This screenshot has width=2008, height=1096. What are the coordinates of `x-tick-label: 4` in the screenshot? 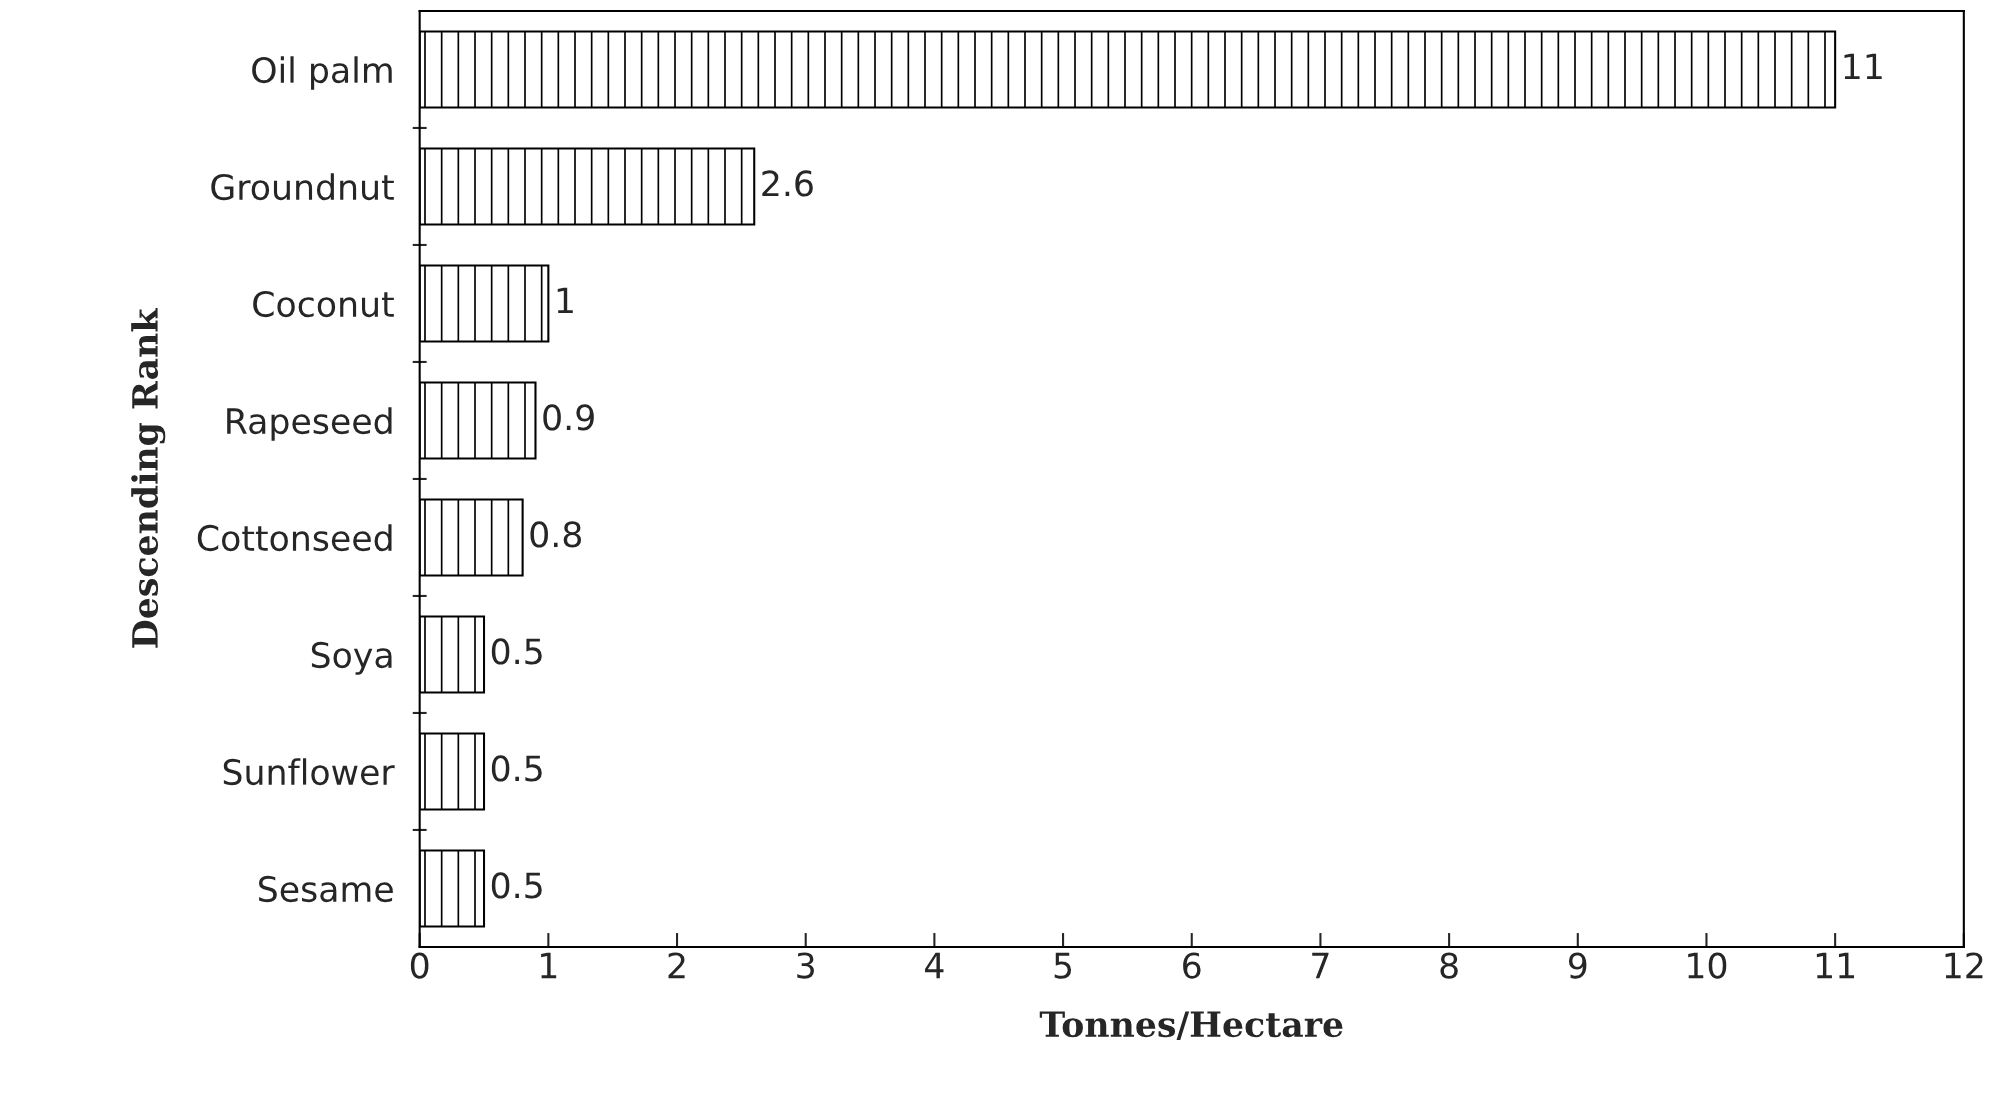 It's located at (934, 965).